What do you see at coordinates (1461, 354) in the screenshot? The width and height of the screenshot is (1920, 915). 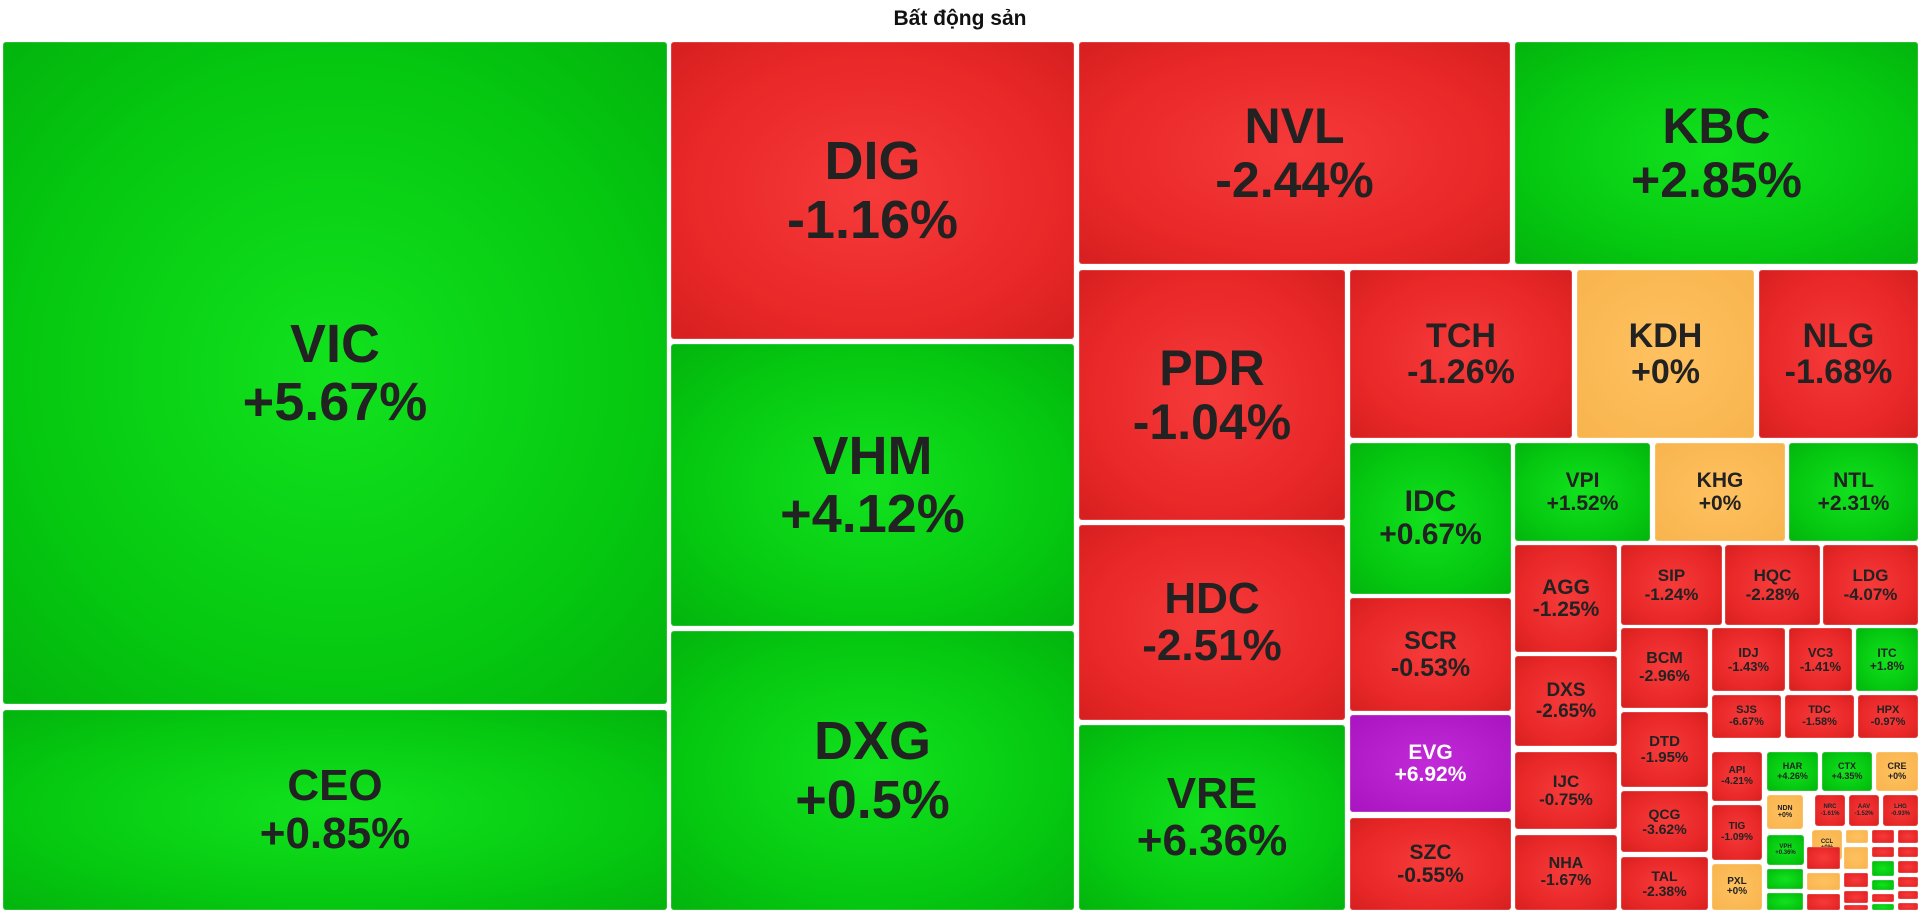 I see `tile-tch: TCH -1.26%` at bounding box center [1461, 354].